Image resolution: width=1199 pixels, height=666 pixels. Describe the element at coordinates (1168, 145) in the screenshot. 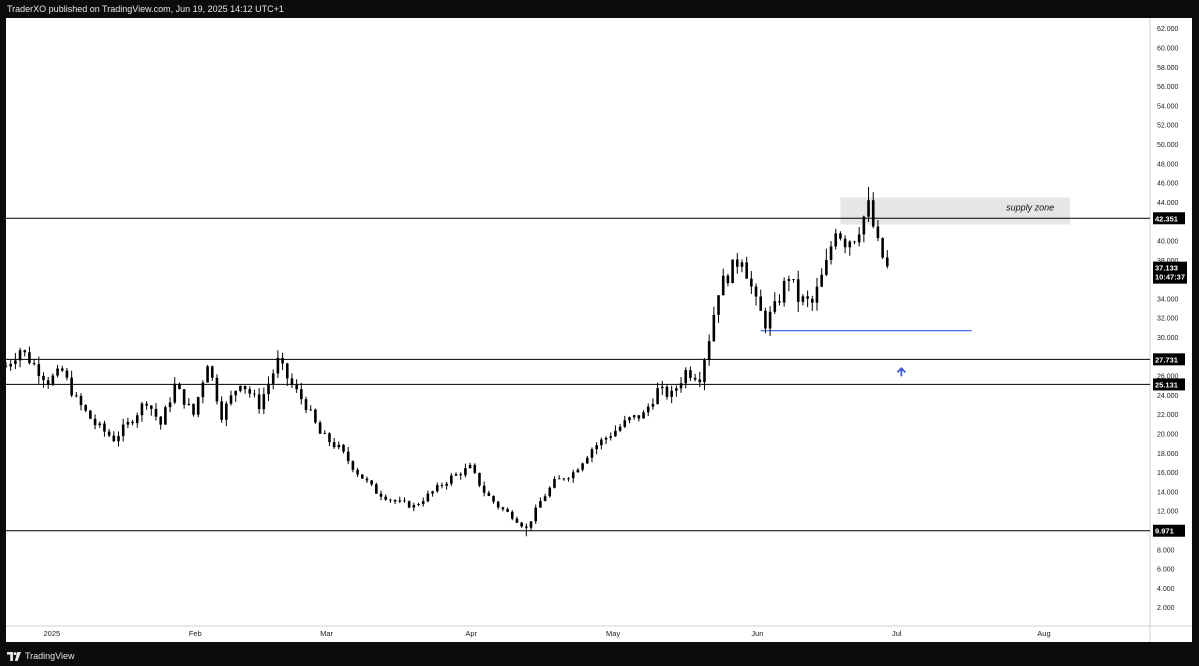

I see `y-tick-label: 50.000` at that location.